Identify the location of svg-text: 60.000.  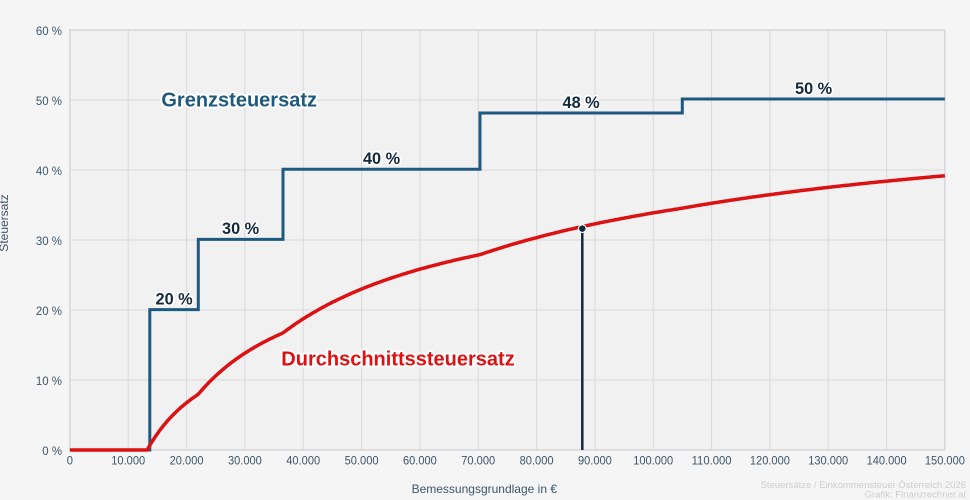
(420, 460).